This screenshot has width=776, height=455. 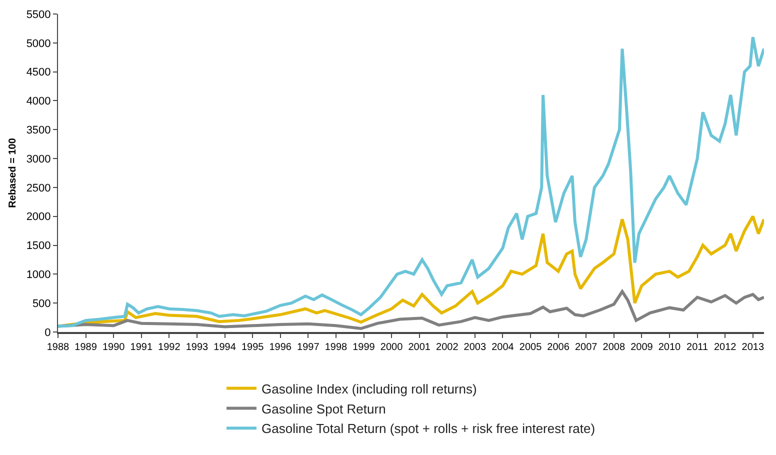 I want to click on x-tick-label: 1990, so click(x=114, y=347).